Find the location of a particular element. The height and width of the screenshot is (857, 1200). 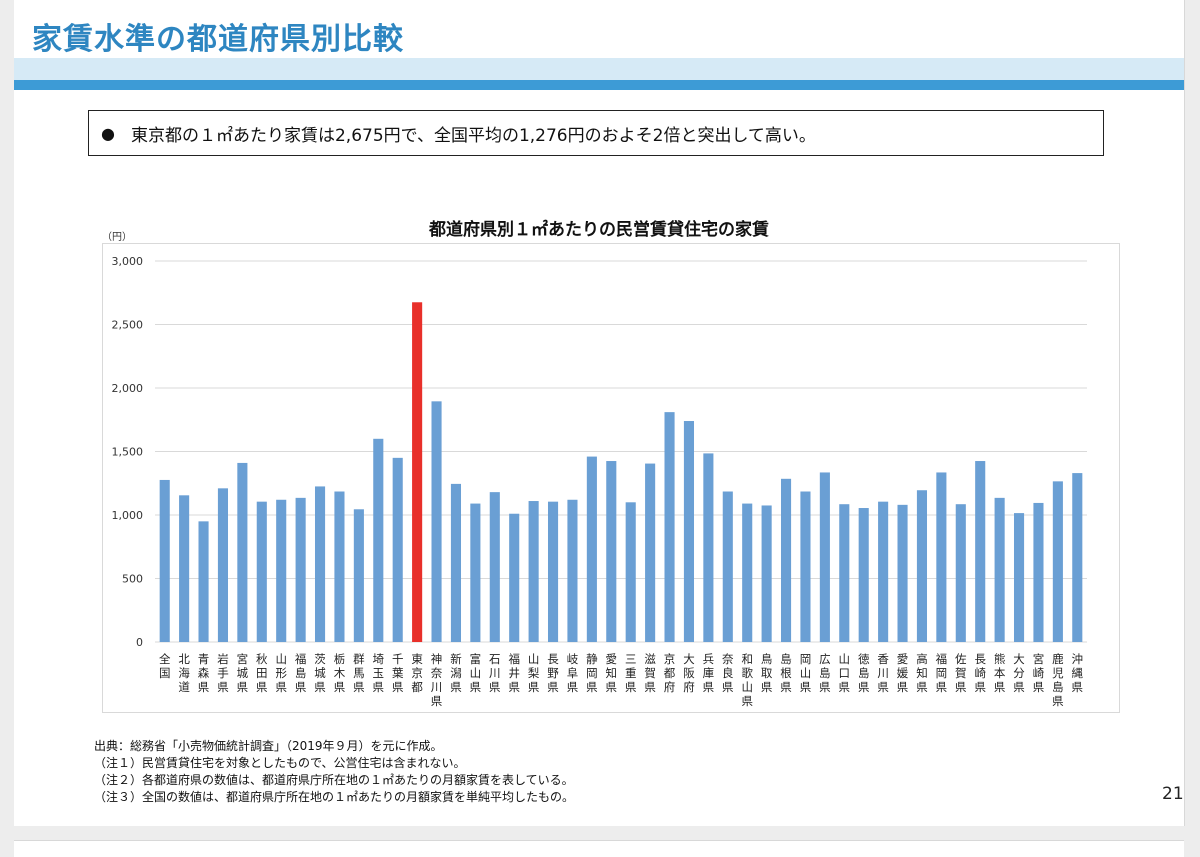

x-tick-label: 鹿児島県 is located at coordinates (1058, 680).